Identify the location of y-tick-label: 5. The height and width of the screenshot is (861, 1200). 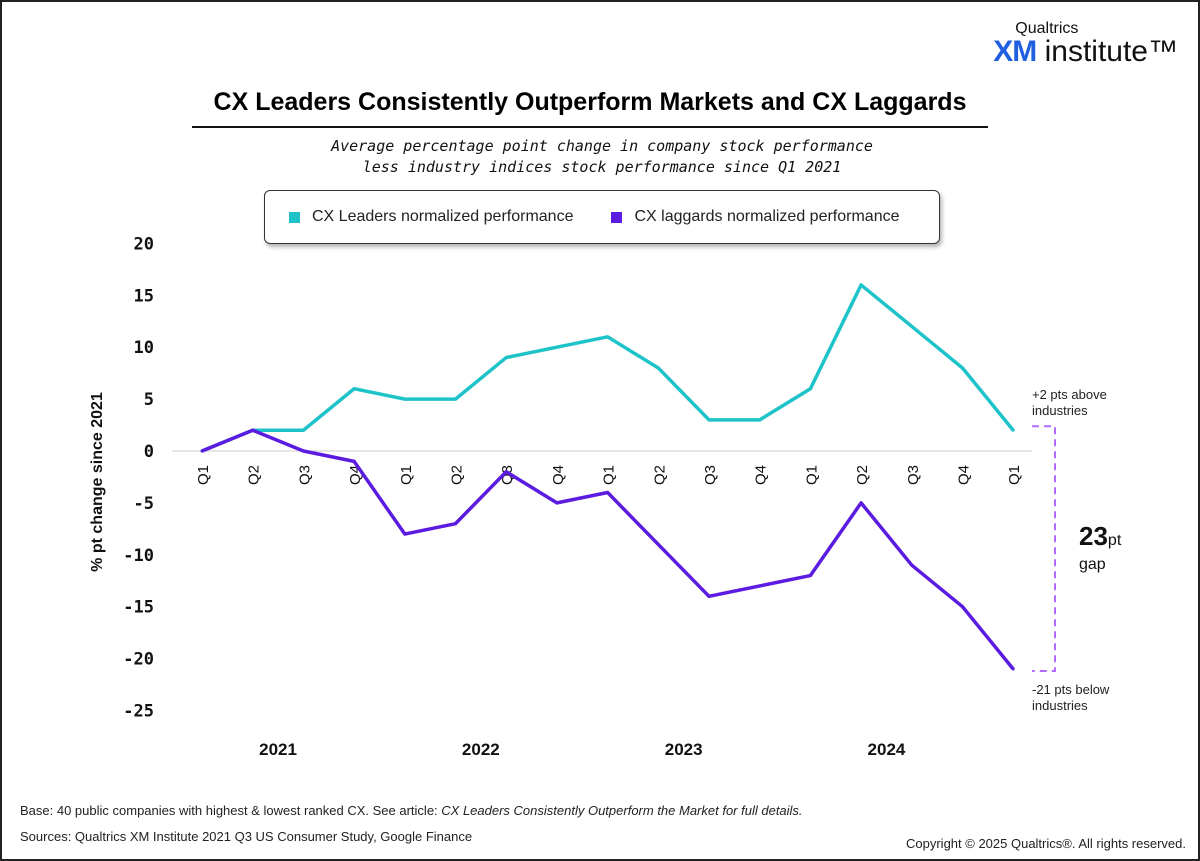
(149, 400).